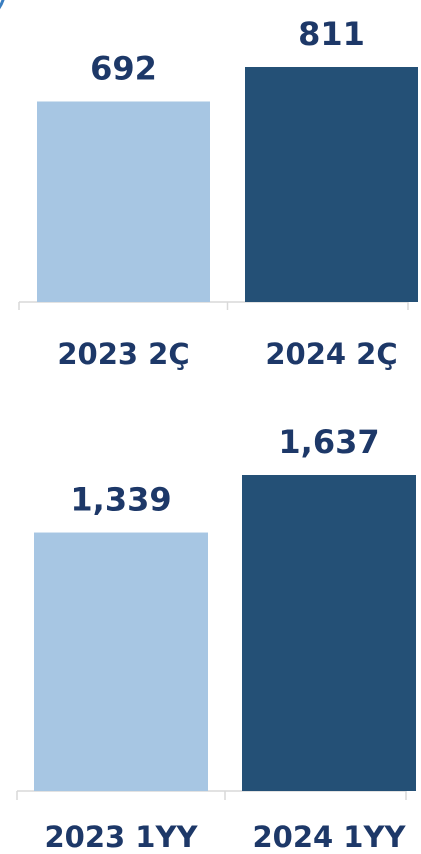  I want to click on category-label: 2024 1YY, so click(330, 837).